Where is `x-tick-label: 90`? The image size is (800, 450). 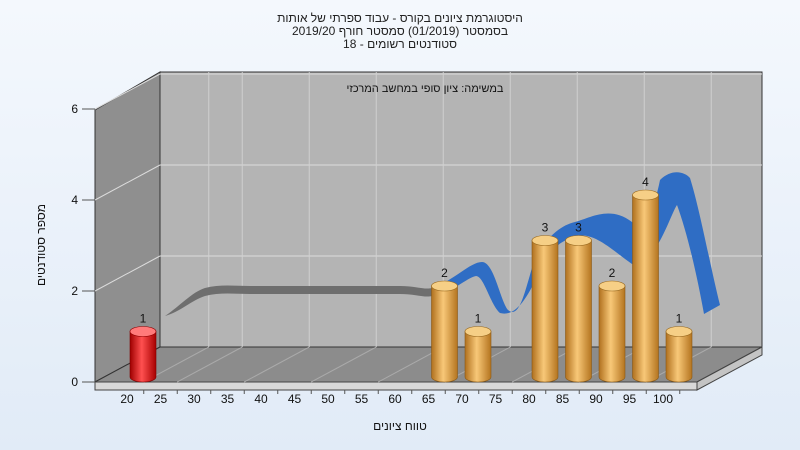
x-tick-label: 90 is located at coordinates (596, 399).